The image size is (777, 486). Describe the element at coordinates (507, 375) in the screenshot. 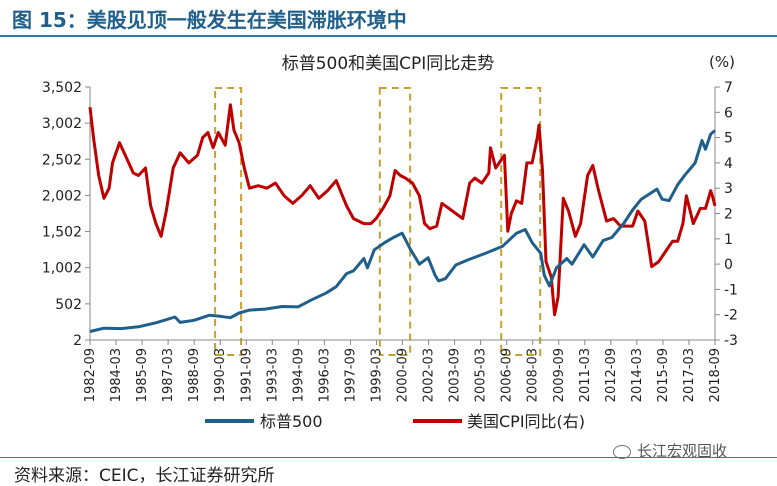

I see `x-tick-label: 2006-09` at that location.